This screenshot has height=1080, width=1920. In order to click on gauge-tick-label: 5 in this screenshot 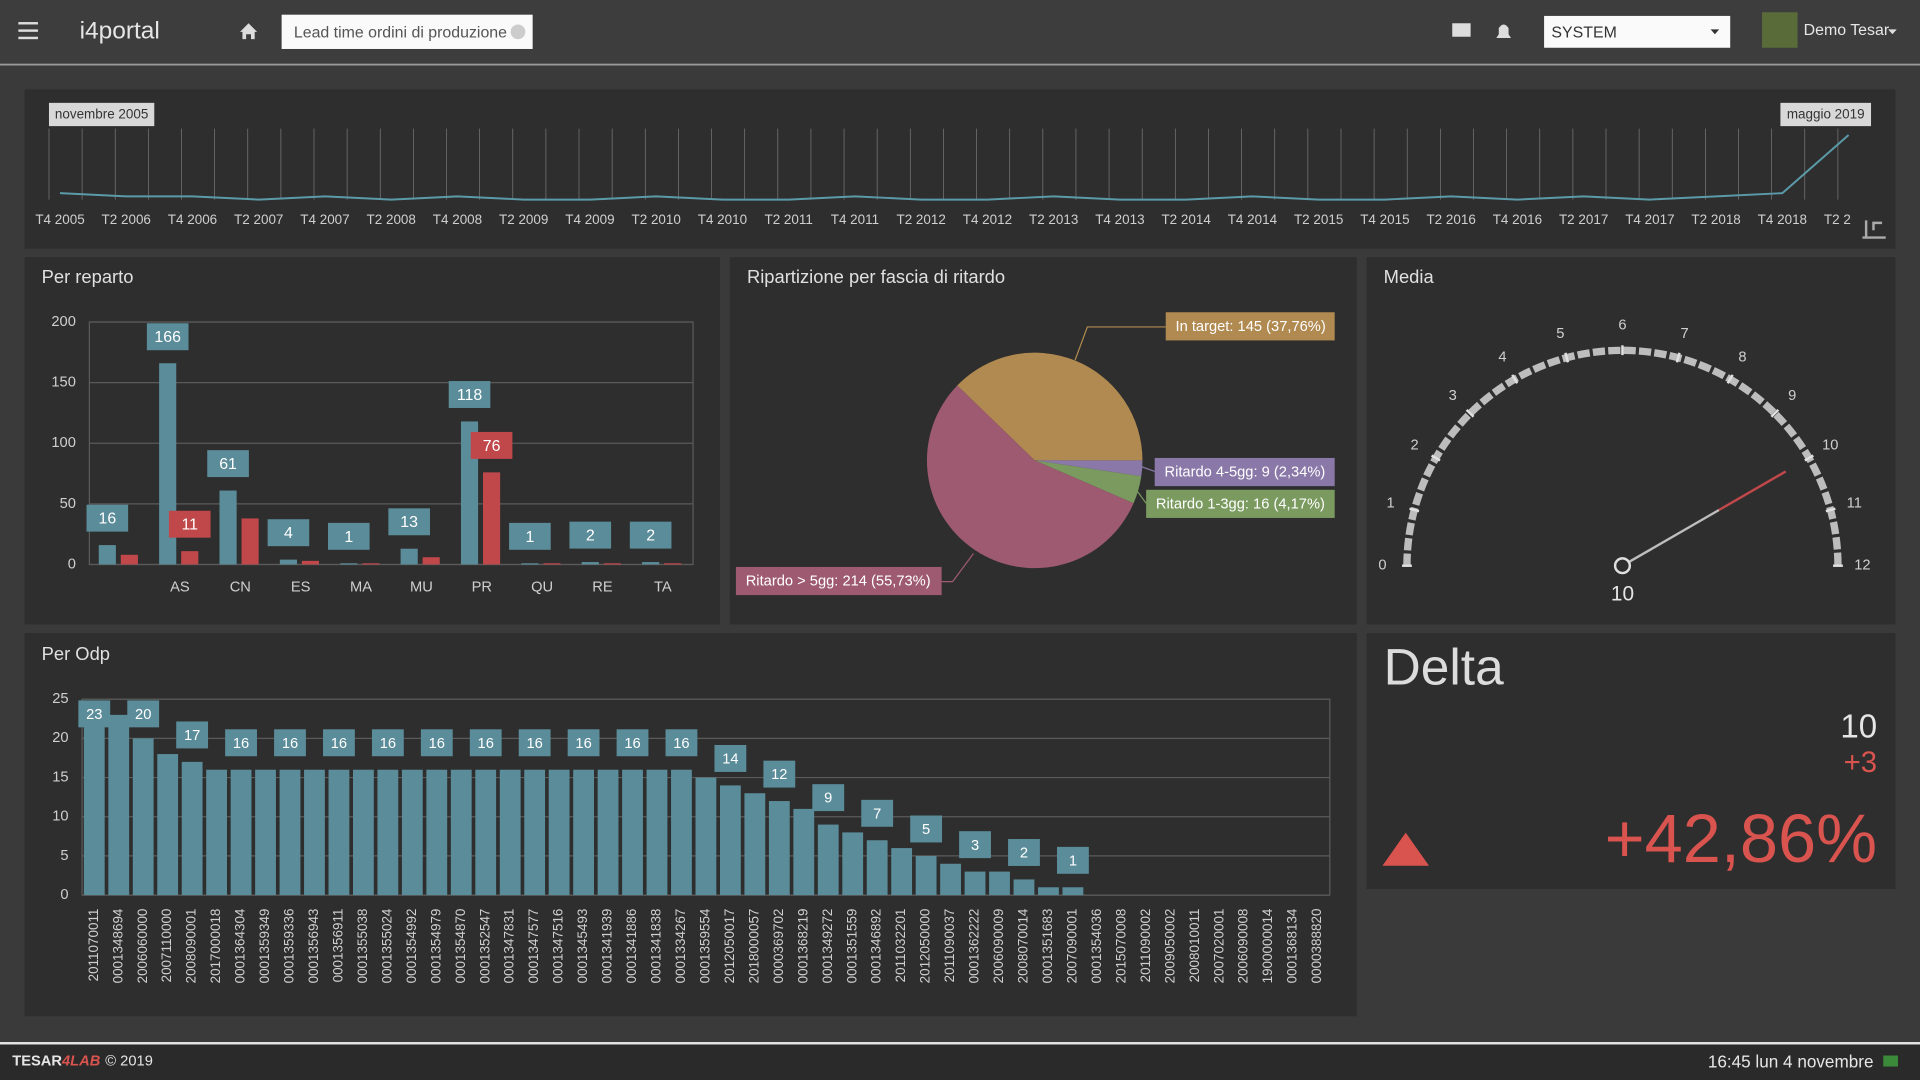, I will do `click(1560, 334)`.